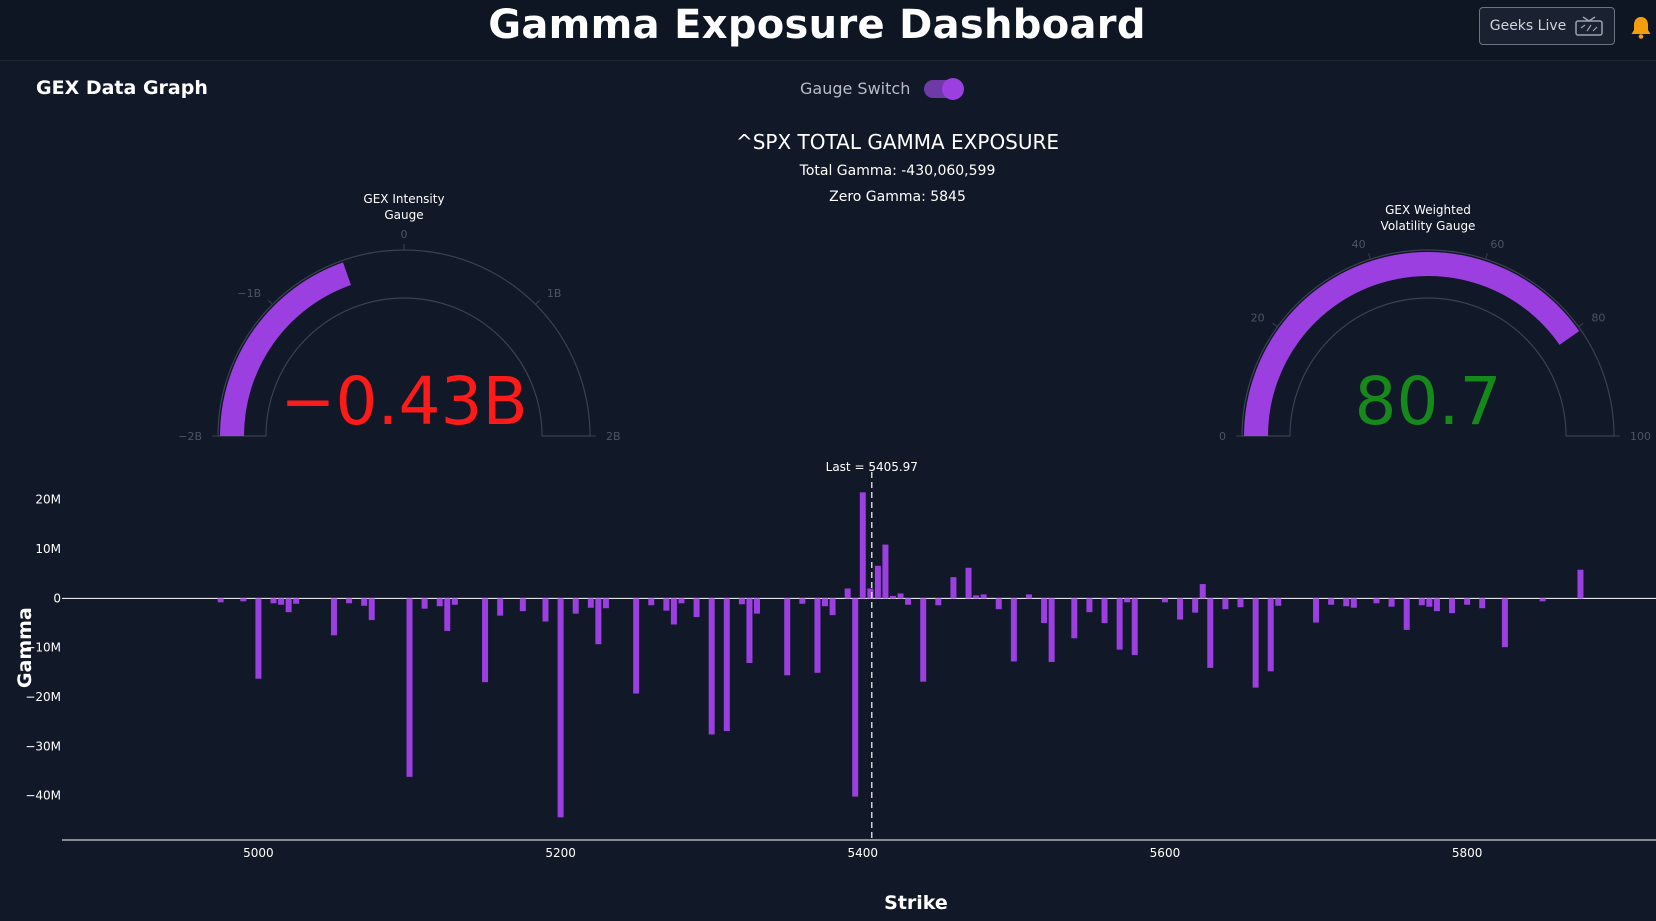  Describe the element at coordinates (897, 142) in the screenshot. I see `chart-heading: ^SPX TOTAL GAMMA EXPOSURE` at that location.